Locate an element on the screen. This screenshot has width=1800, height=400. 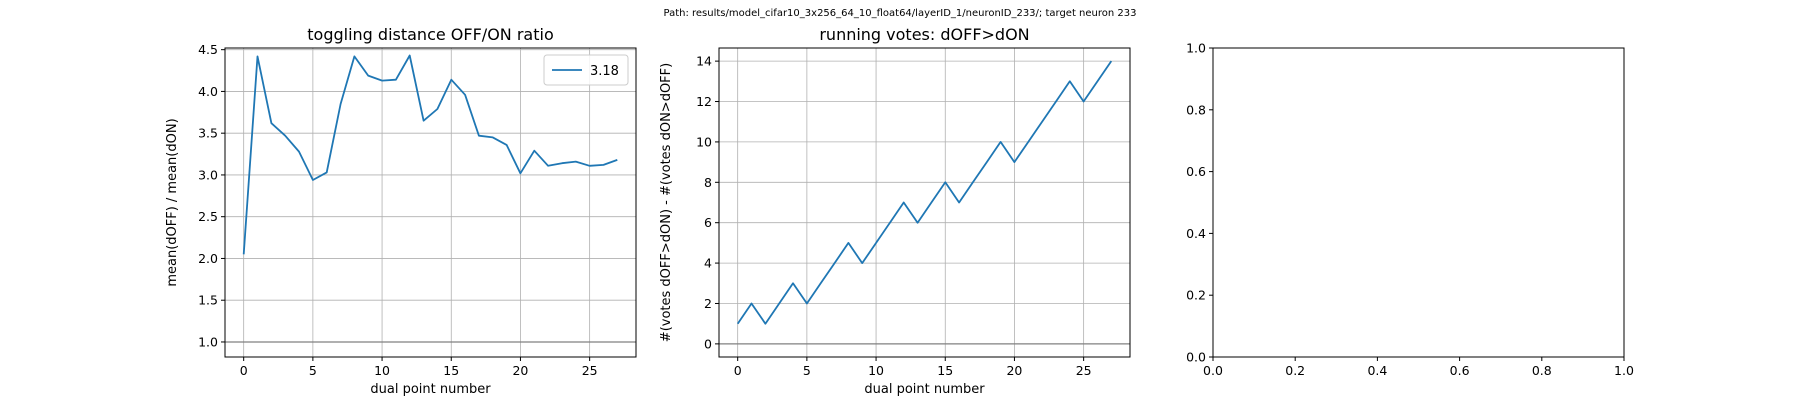
y-tick-label: 0.8 is located at coordinates (1196, 109).